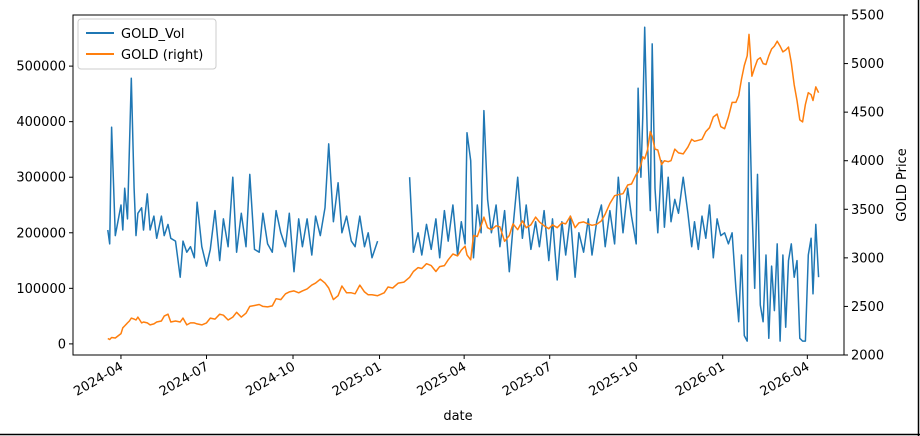 Image resolution: width=920 pixels, height=436 pixels. Describe the element at coordinates (41, 178) in the screenshot. I see `y-left-tick-label: 300000` at that location.